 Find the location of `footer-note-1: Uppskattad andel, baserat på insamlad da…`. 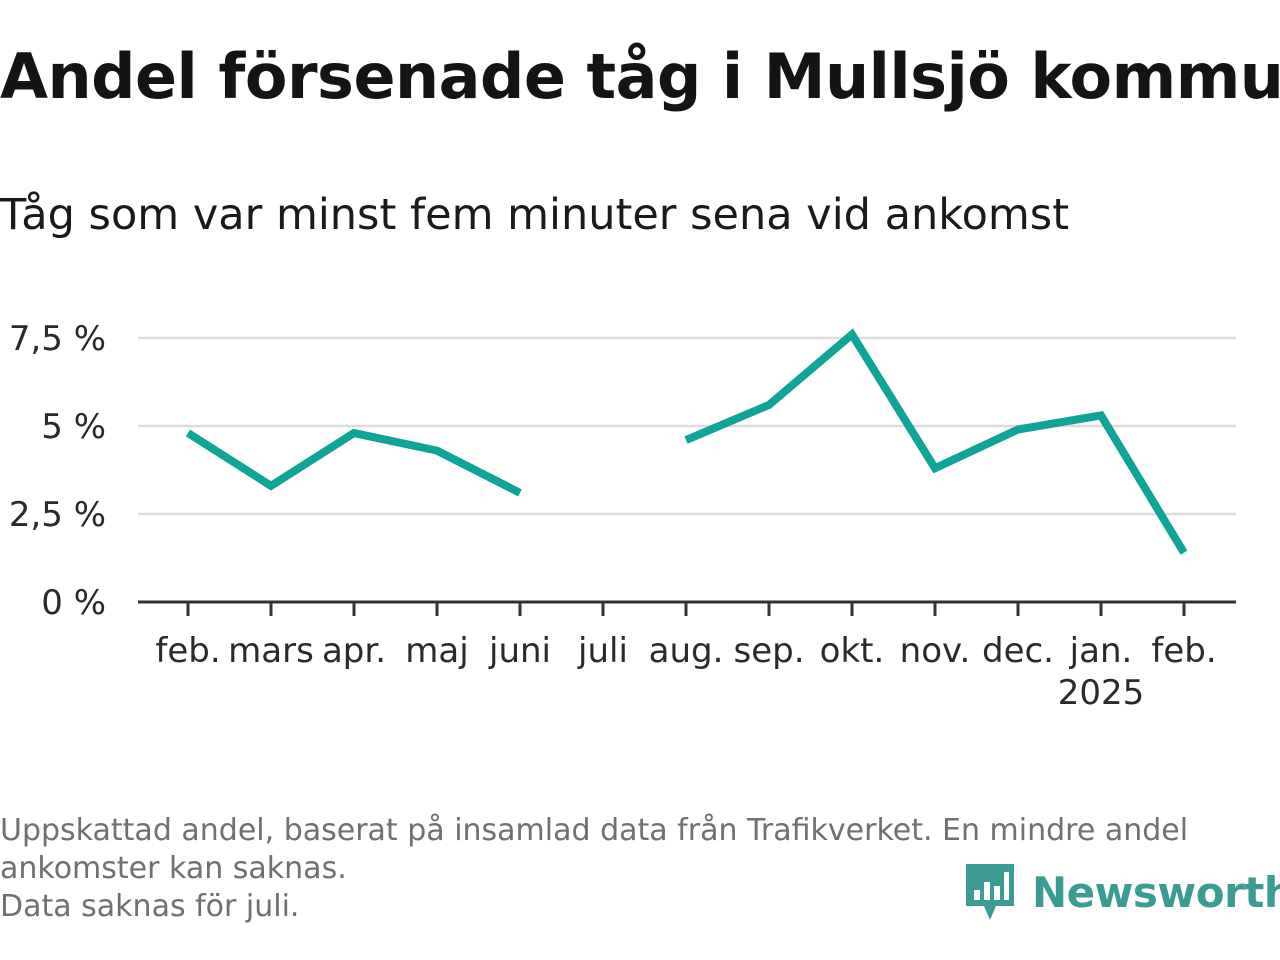

footer-note-1: Uppskattad andel, baserat på insamlad da… is located at coordinates (594, 830).